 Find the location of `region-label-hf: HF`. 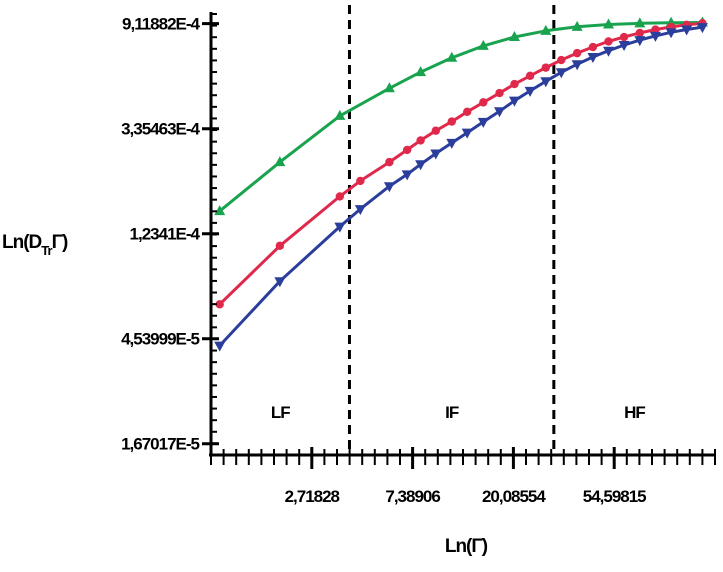

region-label-hf: HF is located at coordinates (634, 412).